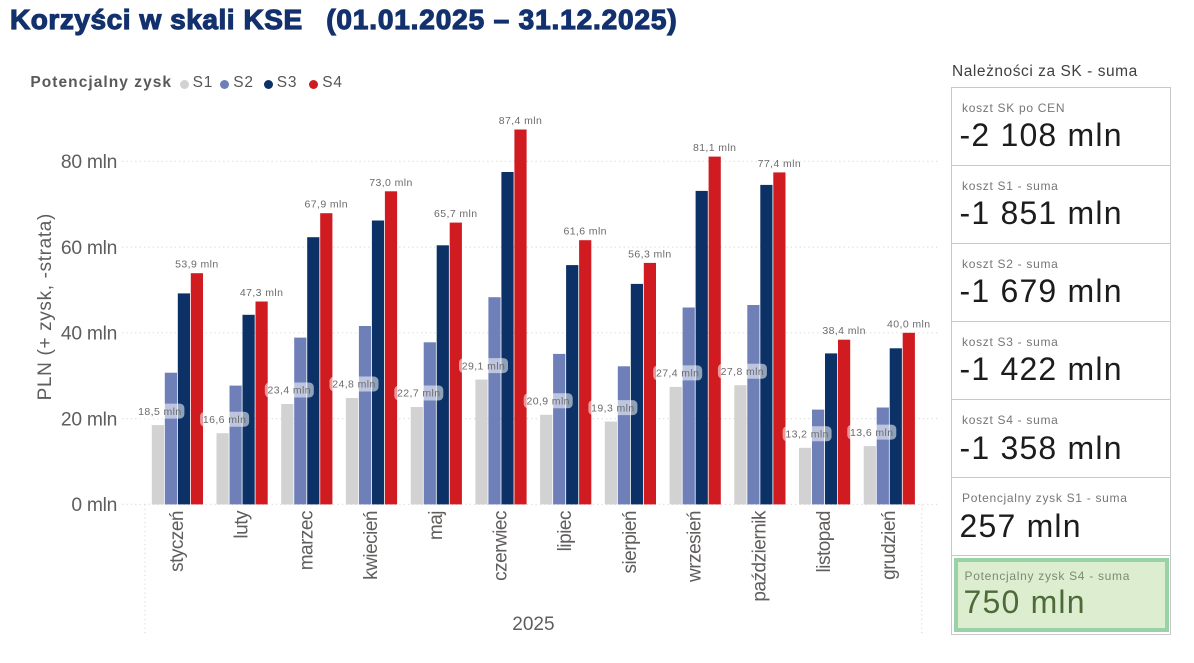 Image resolution: width=1194 pixels, height=663 pixels. What do you see at coordinates (89, 334) in the screenshot?
I see `svg-text: 40 mln` at bounding box center [89, 334].